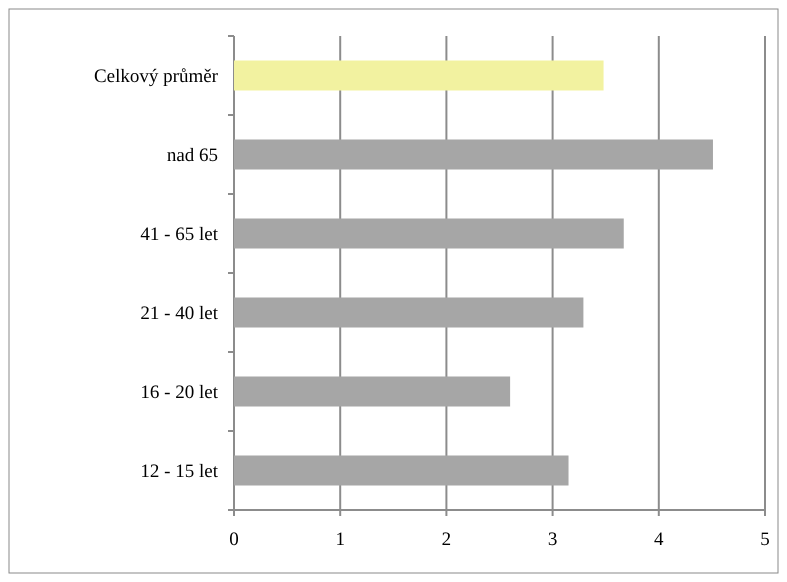  What do you see at coordinates (234, 539) in the screenshot?
I see `x-tick-label: 0` at bounding box center [234, 539].